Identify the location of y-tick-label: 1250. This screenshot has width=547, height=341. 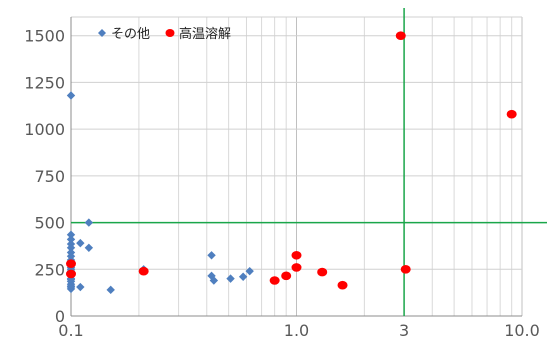
(44, 82).